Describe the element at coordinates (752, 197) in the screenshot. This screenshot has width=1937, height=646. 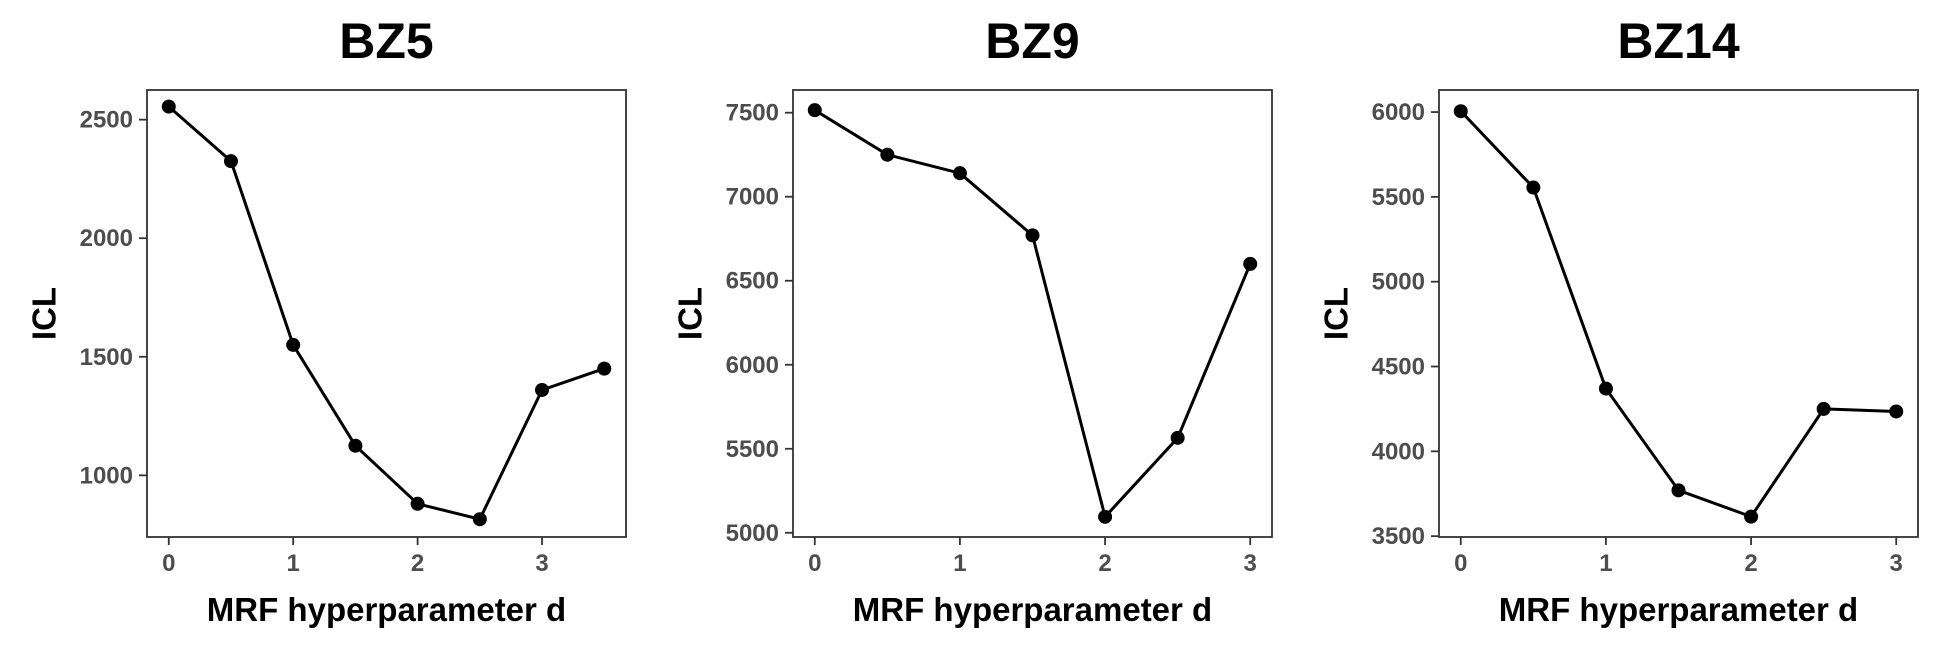
I see `y-tick-label: 7000` at that location.